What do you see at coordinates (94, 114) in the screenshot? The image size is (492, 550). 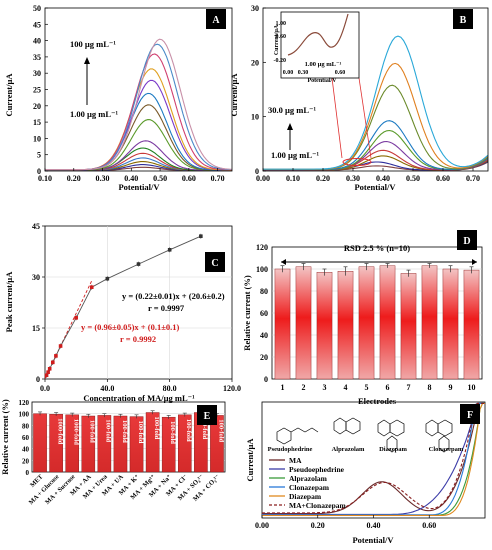 I see `annotation-low-a: 1.00 µg mL⁻¹` at bounding box center [94, 114].